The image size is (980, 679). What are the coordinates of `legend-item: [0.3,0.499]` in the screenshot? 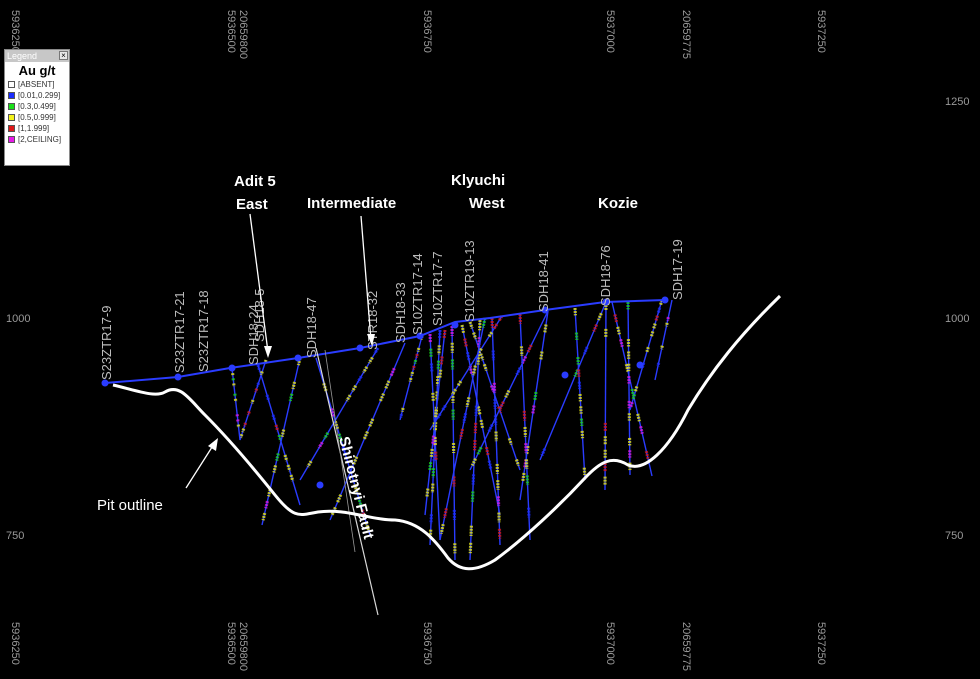 It's located at (37, 106).